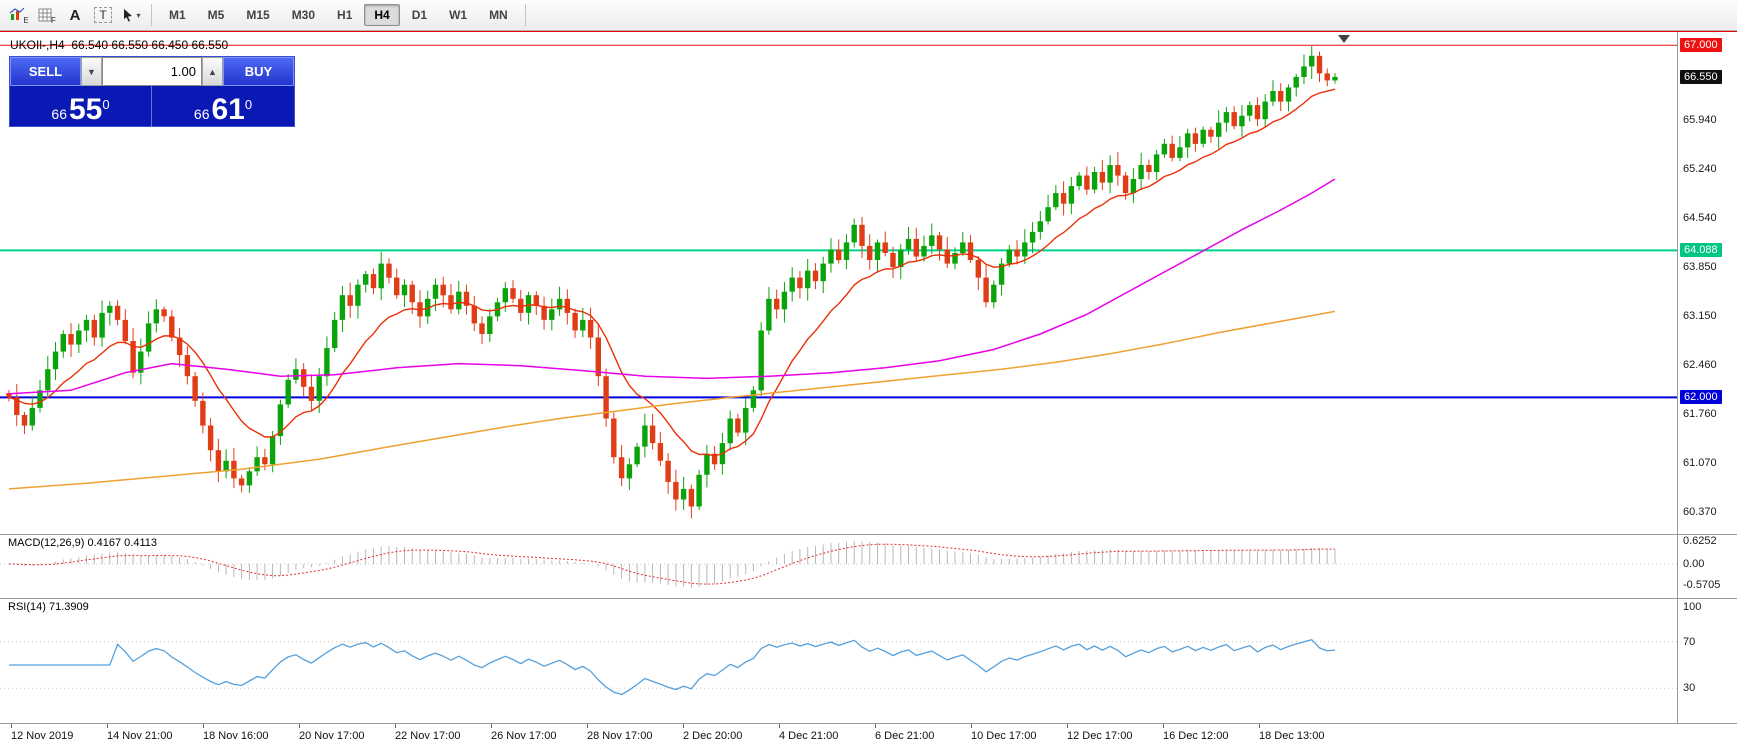  I want to click on timeframe-button-m15: M15, so click(258, 15).